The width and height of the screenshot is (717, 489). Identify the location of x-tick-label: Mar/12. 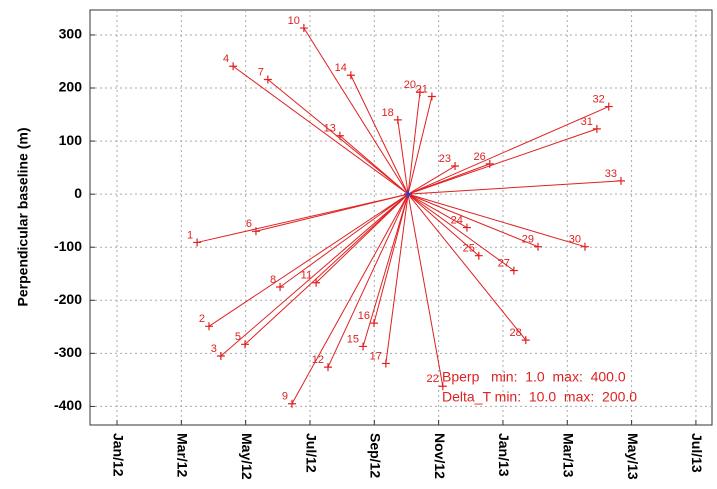
(183, 455).